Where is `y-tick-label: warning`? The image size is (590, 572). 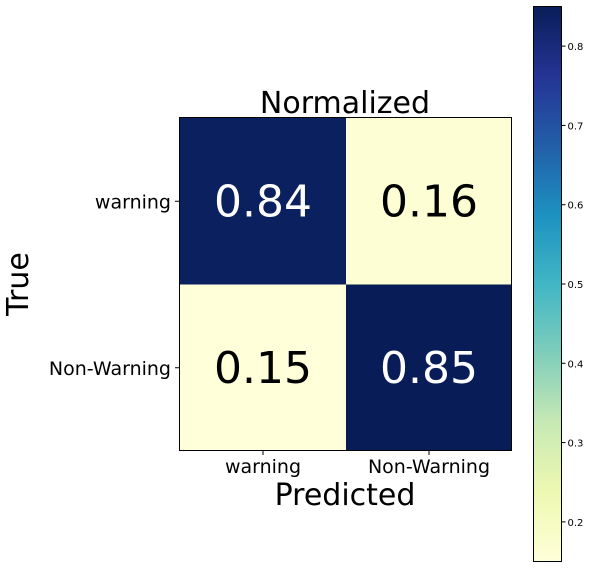 y-tick-label: warning is located at coordinates (133, 202).